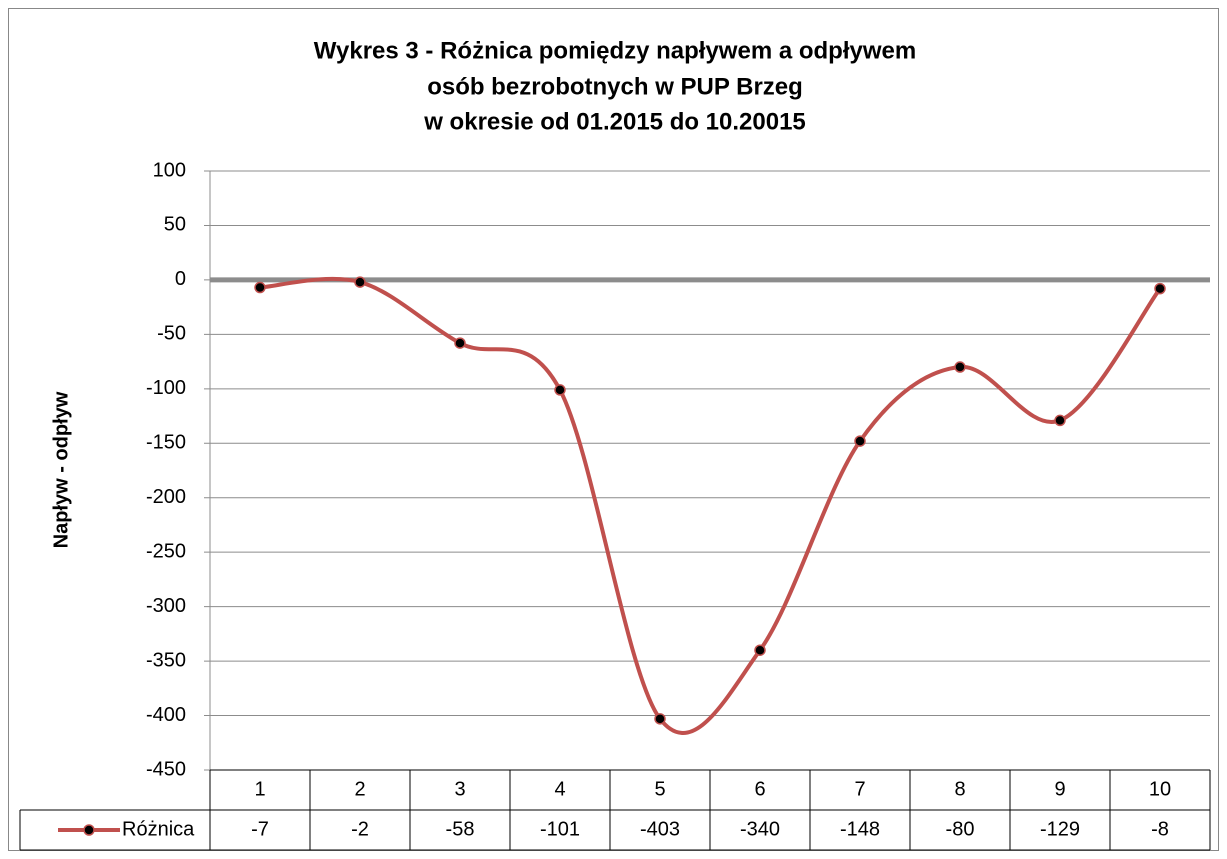 The image size is (1227, 859). I want to click on chart-title: osób bezrobotnych w PUP Brzeg, so click(615, 86).